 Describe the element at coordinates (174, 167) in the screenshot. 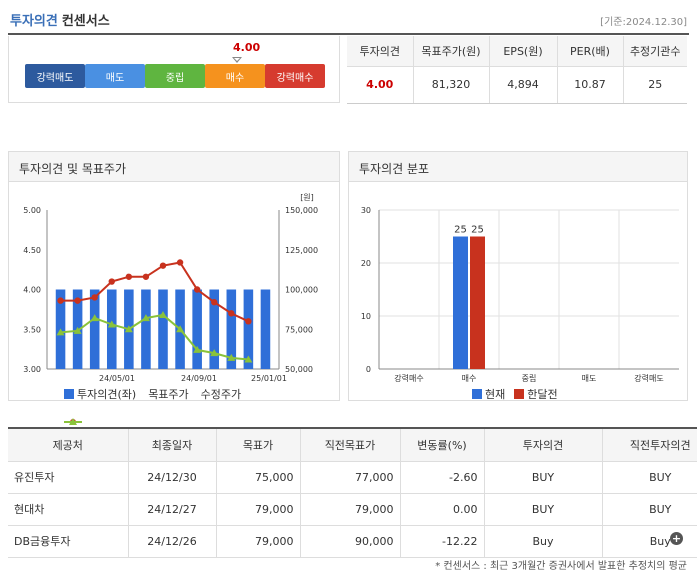

I see `chart1-title: 투자의견 및 목표주가` at that location.